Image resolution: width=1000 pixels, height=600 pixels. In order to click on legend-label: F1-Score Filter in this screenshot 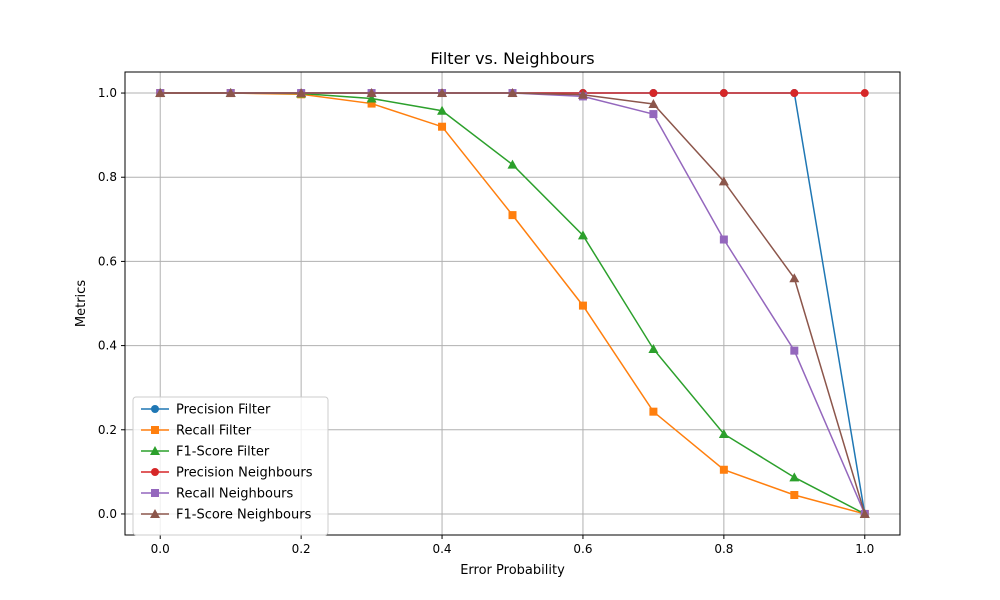, I will do `click(223, 452)`.